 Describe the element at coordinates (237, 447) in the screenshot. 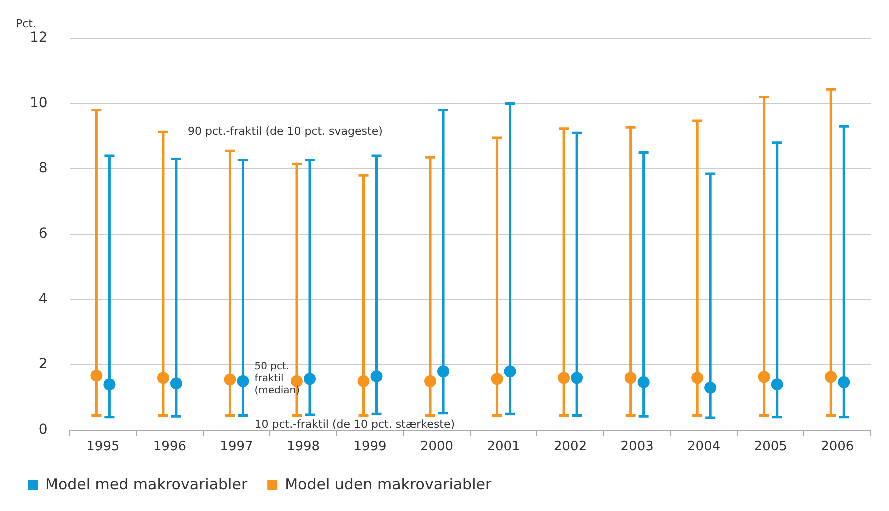

I see `x-tick-label: 1997` at that location.